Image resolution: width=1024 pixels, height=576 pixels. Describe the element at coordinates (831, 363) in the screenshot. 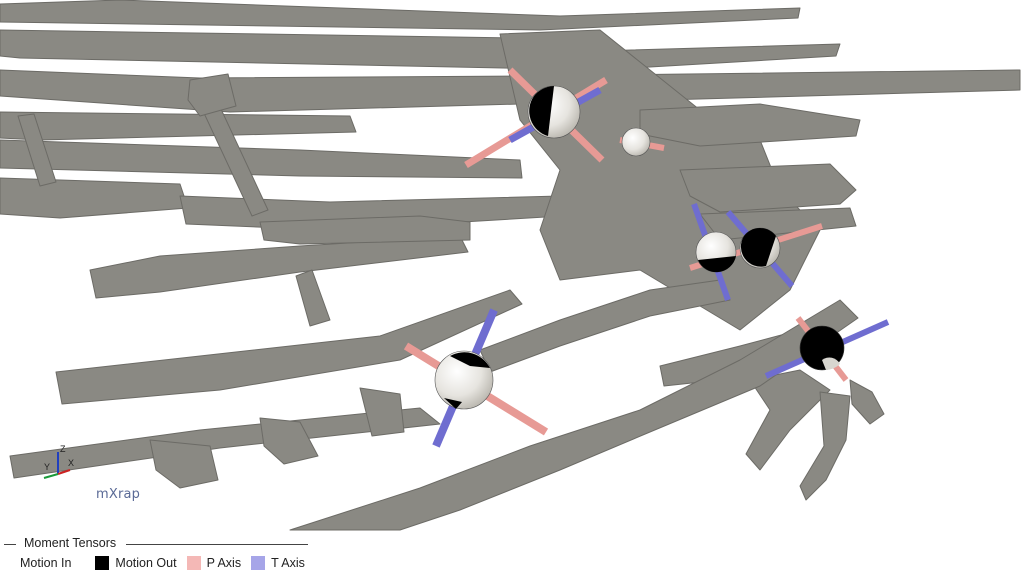

I see `motion-in-region` at that location.